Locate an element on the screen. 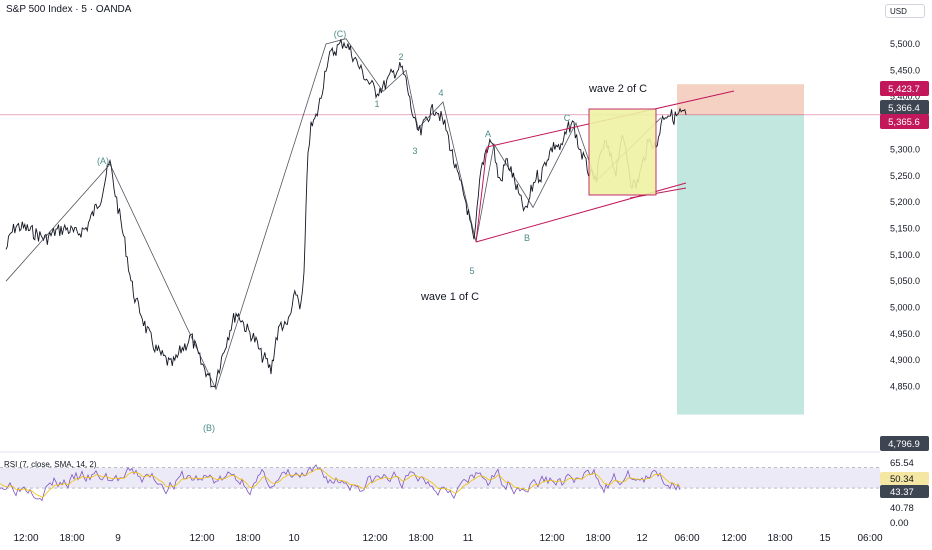  time-tick-label: 15 is located at coordinates (825, 538).